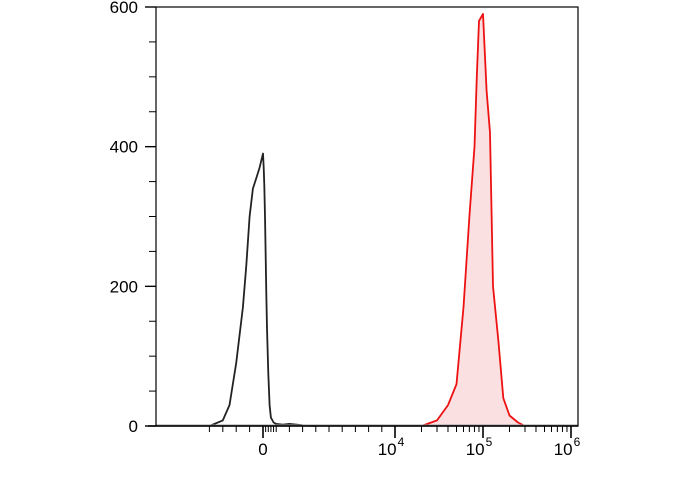 This screenshot has width=688, height=490. I want to click on x-tick-label: 10⁶, so click(567, 447).